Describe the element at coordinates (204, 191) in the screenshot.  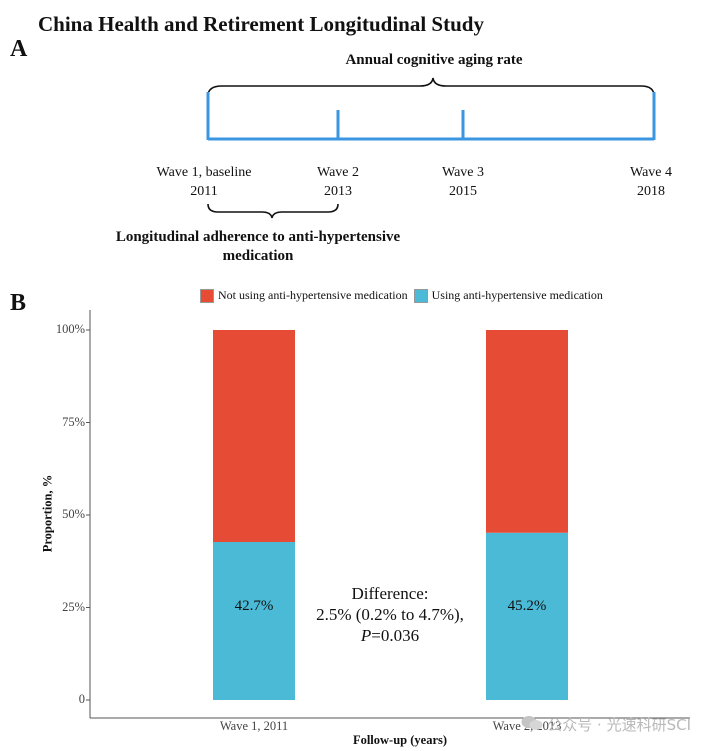
I see `wave-year: 2011` at that location.